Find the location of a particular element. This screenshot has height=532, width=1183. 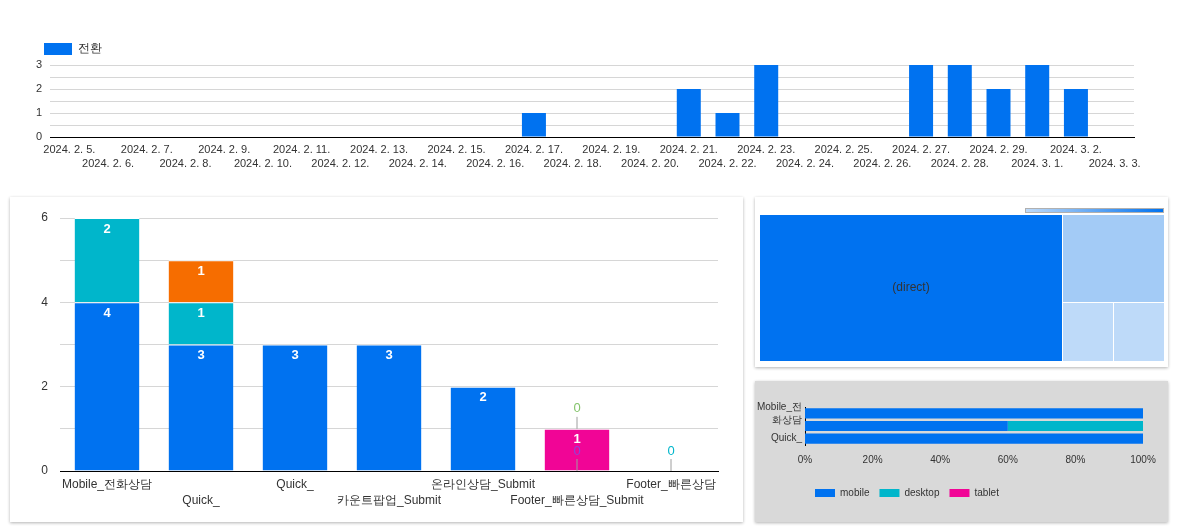

y-tick-label: 3 is located at coordinates (38, 64).